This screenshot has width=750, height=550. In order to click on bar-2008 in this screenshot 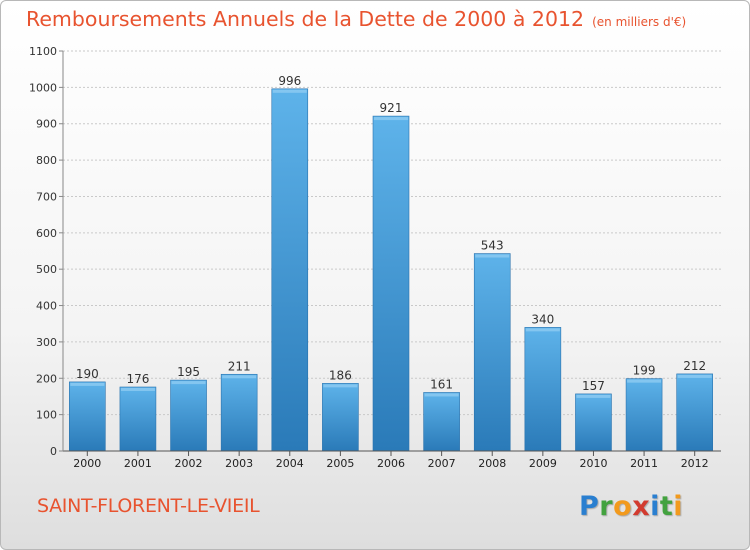, I will do `click(492, 352)`.